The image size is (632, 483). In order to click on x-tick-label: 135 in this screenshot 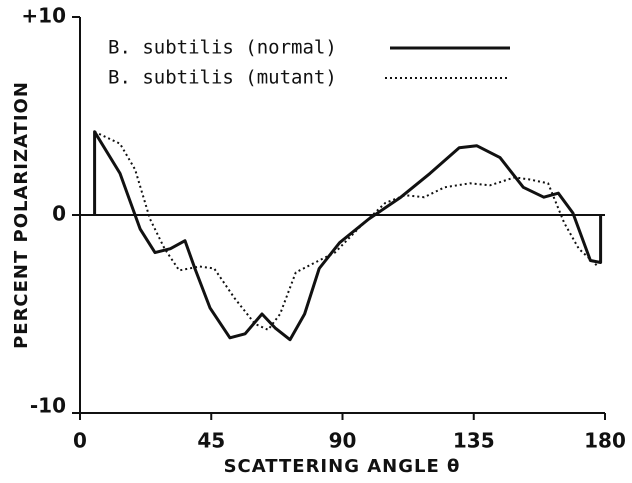, I will do `click(474, 441)`.